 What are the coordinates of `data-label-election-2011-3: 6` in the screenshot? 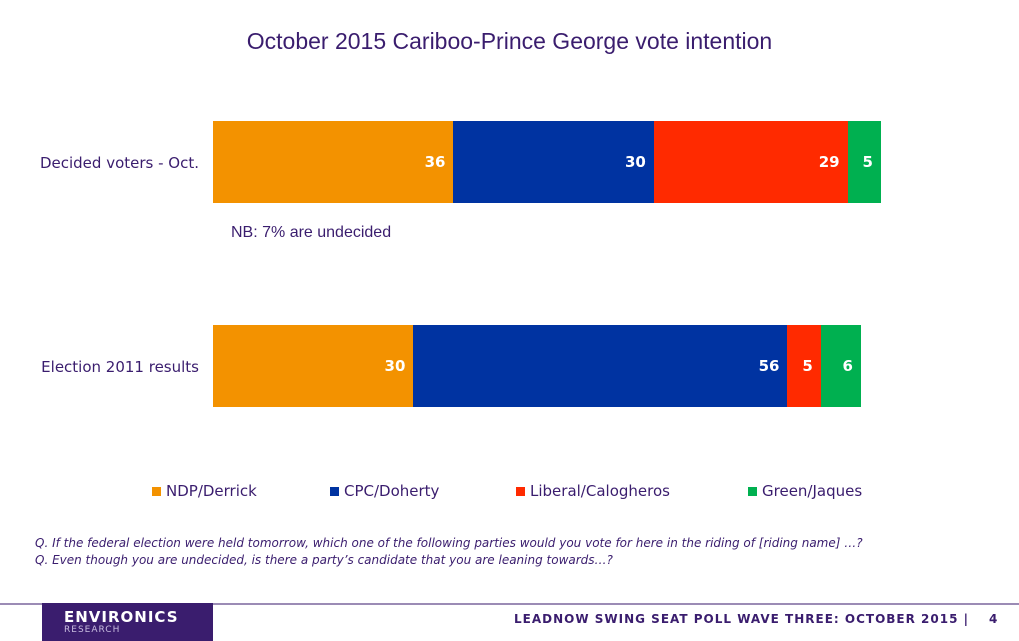 It's located at (847, 366).